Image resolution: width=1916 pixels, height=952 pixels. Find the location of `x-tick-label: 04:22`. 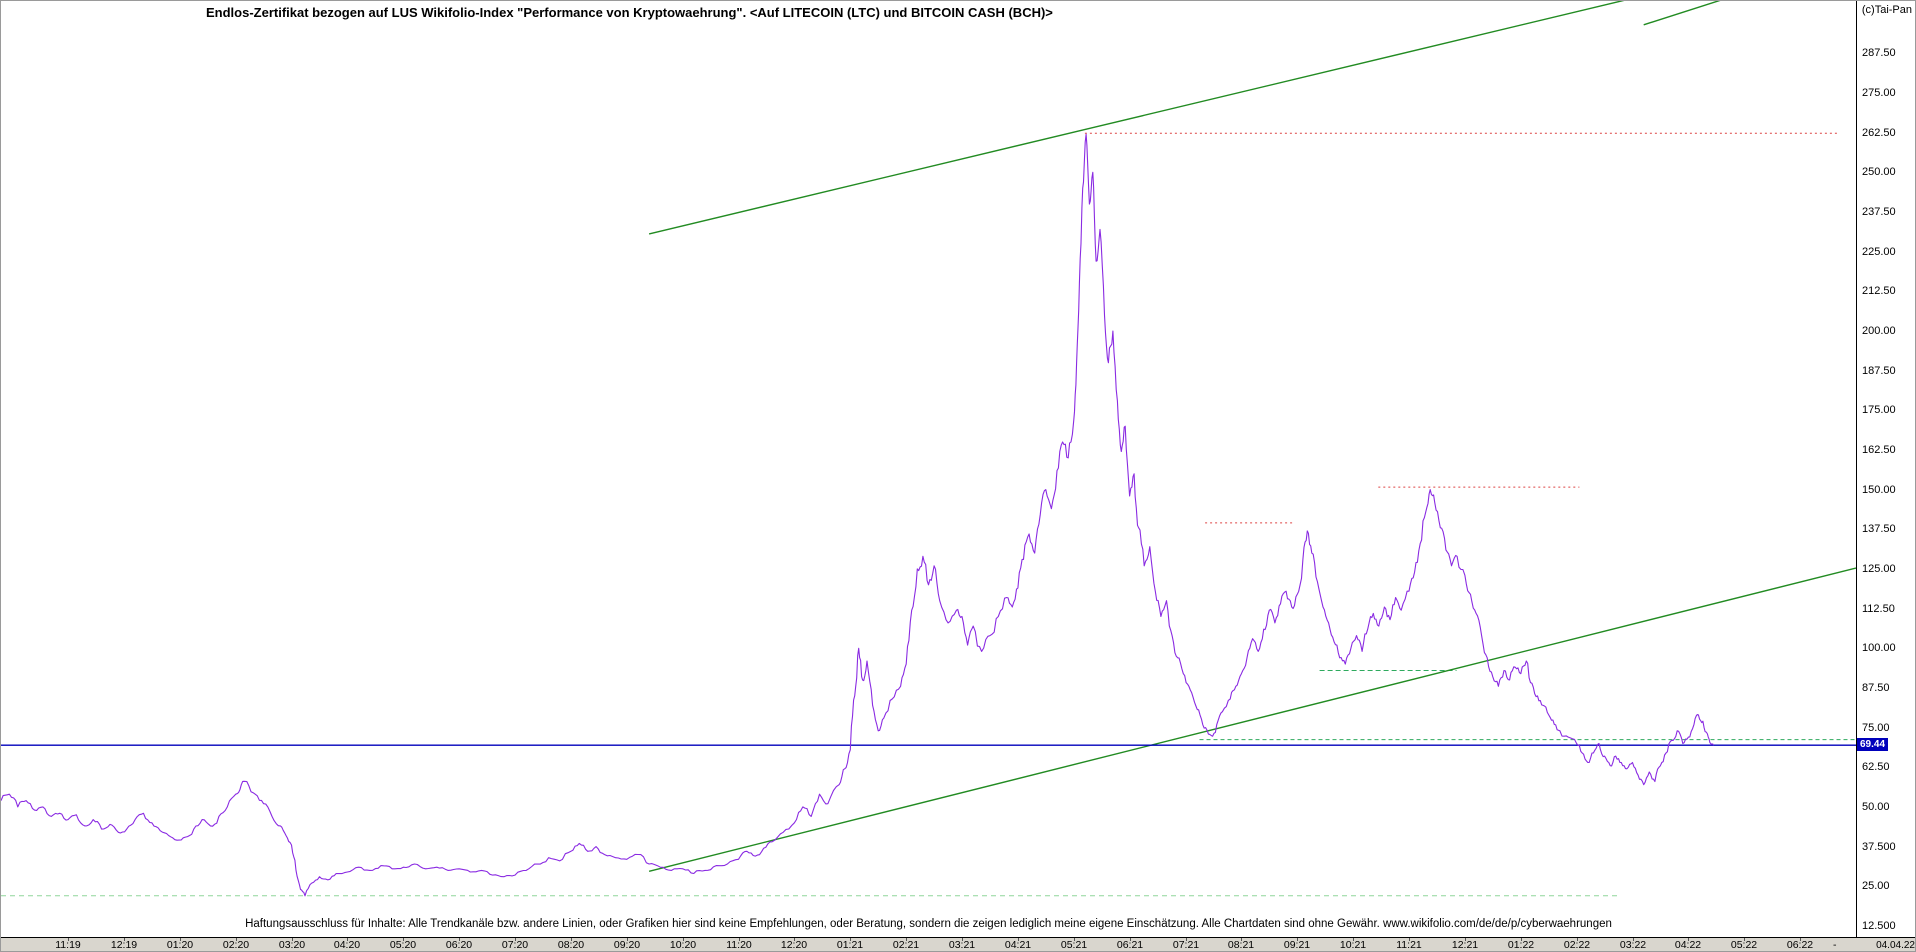

x-tick-label: 04:22 is located at coordinates (1688, 945).